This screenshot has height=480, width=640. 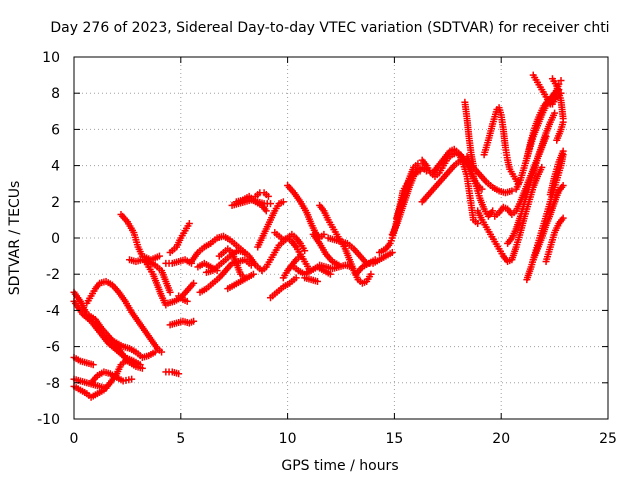 I want to click on y-tick-label: 6, so click(x=55, y=130).